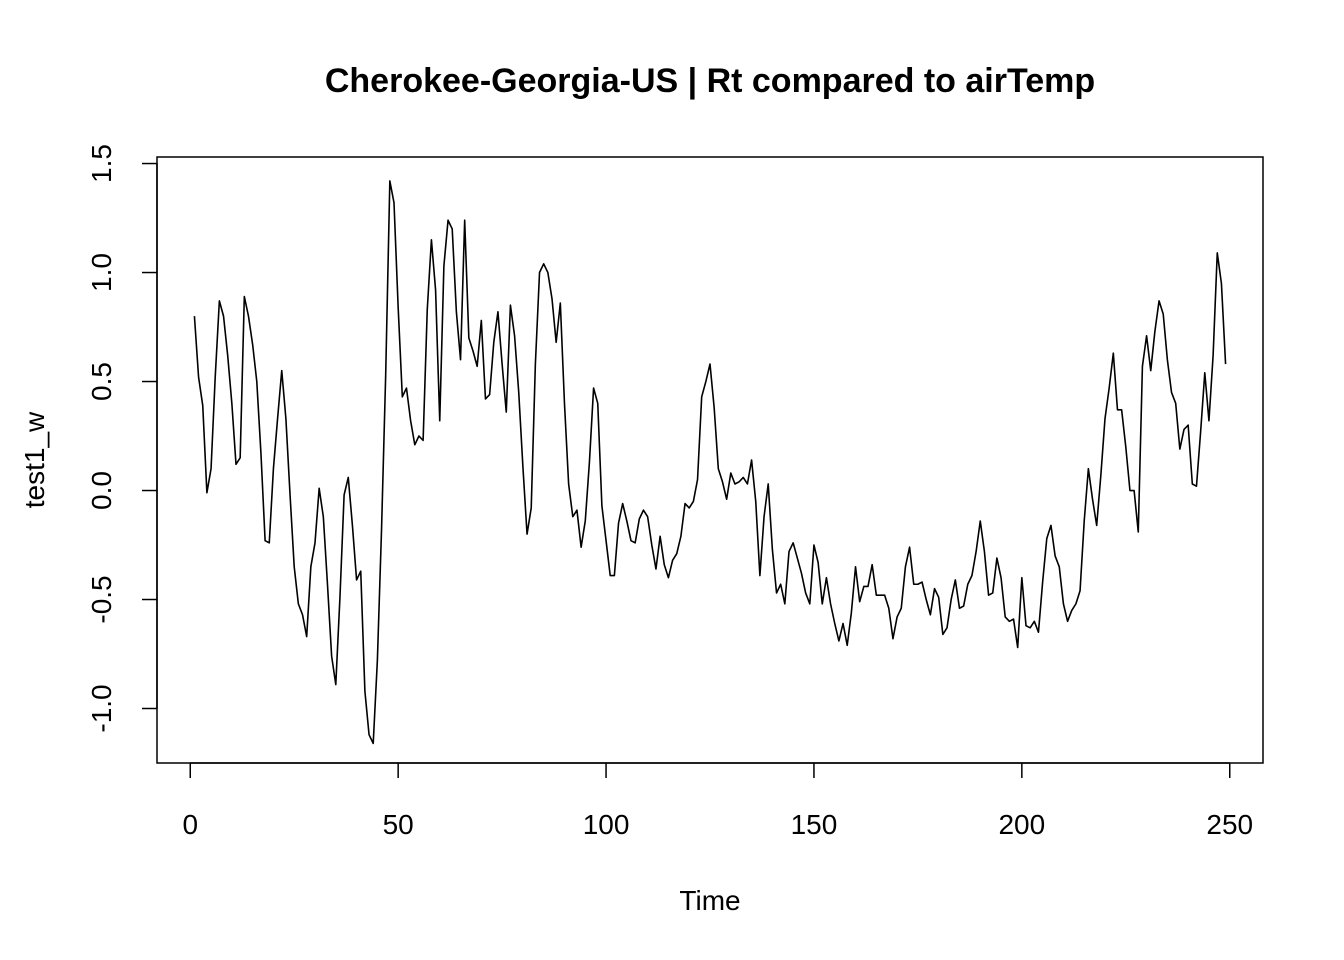  Describe the element at coordinates (190, 824) in the screenshot. I see `x-tick-label: 0` at that location.